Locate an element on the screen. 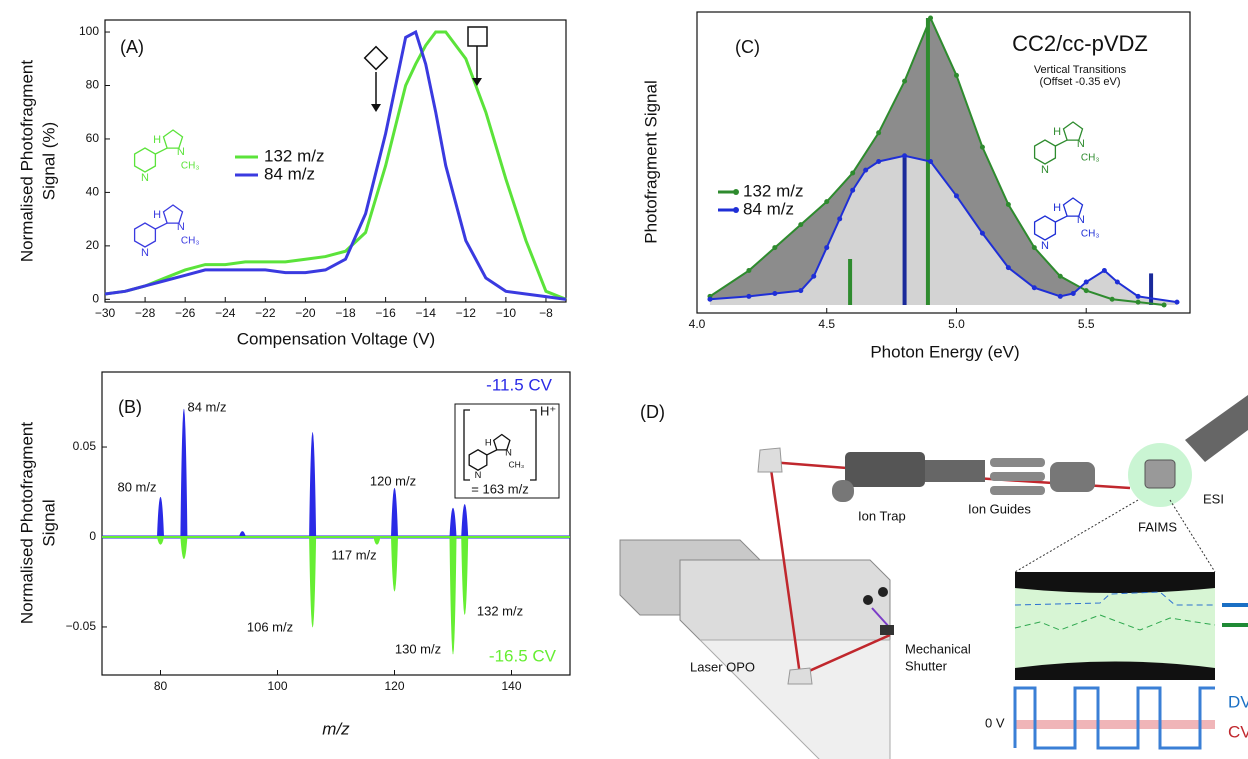 This screenshot has height=759, width=1248. peak-label: 80 m/z is located at coordinates (136, 486).